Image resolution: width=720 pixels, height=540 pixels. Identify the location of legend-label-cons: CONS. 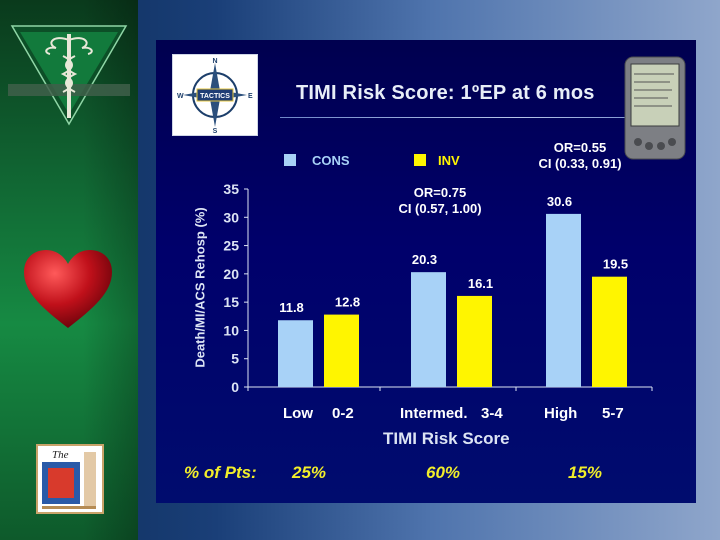
(331, 160).